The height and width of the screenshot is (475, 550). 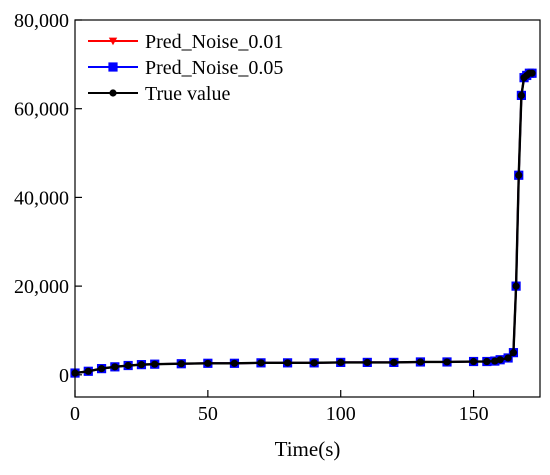 What do you see at coordinates (308, 449) in the screenshot?
I see `x-axis-label: Time(s)` at bounding box center [308, 449].